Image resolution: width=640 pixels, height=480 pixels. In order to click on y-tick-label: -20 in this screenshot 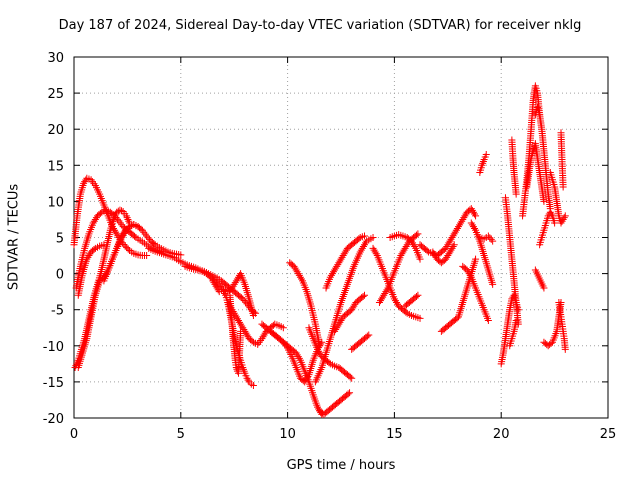, I will do `click(53, 419)`.